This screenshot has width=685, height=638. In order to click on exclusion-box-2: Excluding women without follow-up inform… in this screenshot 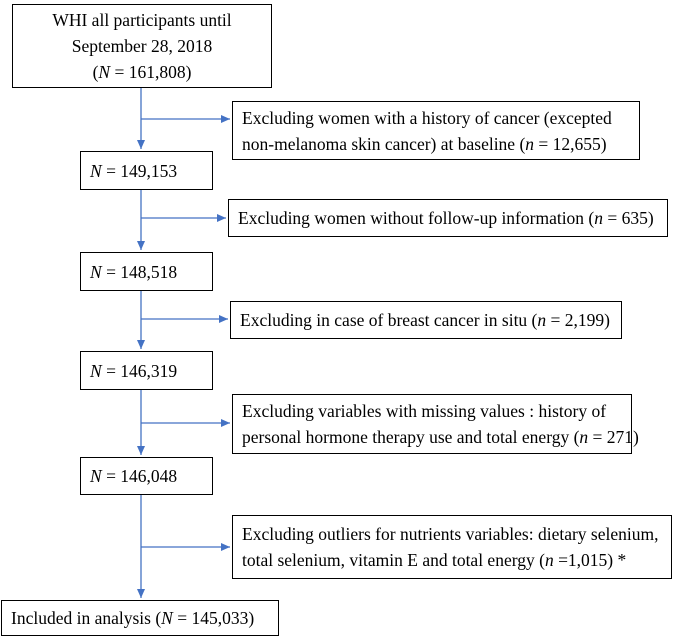, I will do `click(448, 218)`.